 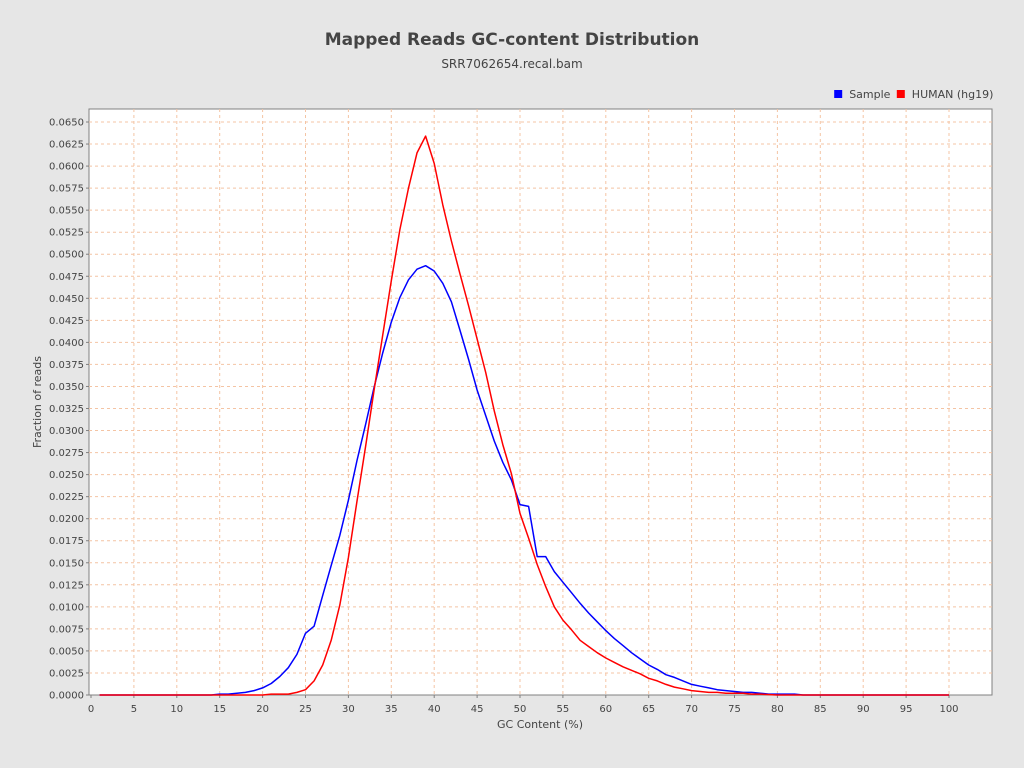 What do you see at coordinates (863, 709) in the screenshot?
I see `x-tick-label: 90` at bounding box center [863, 709].